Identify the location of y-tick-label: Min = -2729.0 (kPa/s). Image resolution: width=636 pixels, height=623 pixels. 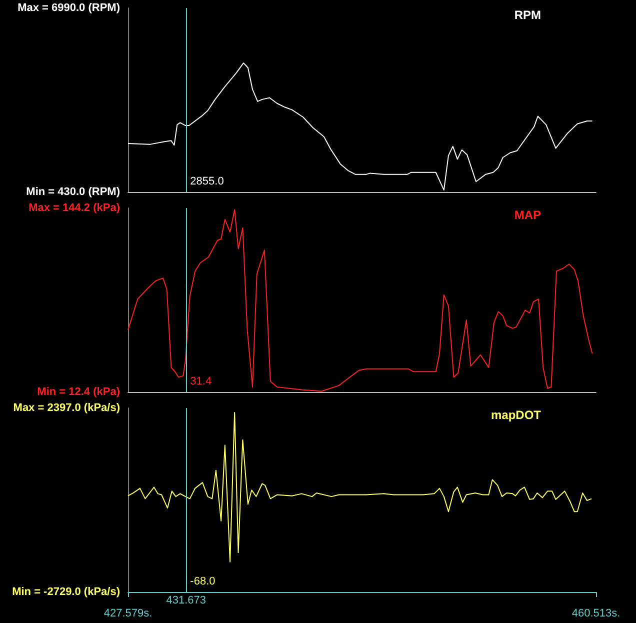
(66, 592).